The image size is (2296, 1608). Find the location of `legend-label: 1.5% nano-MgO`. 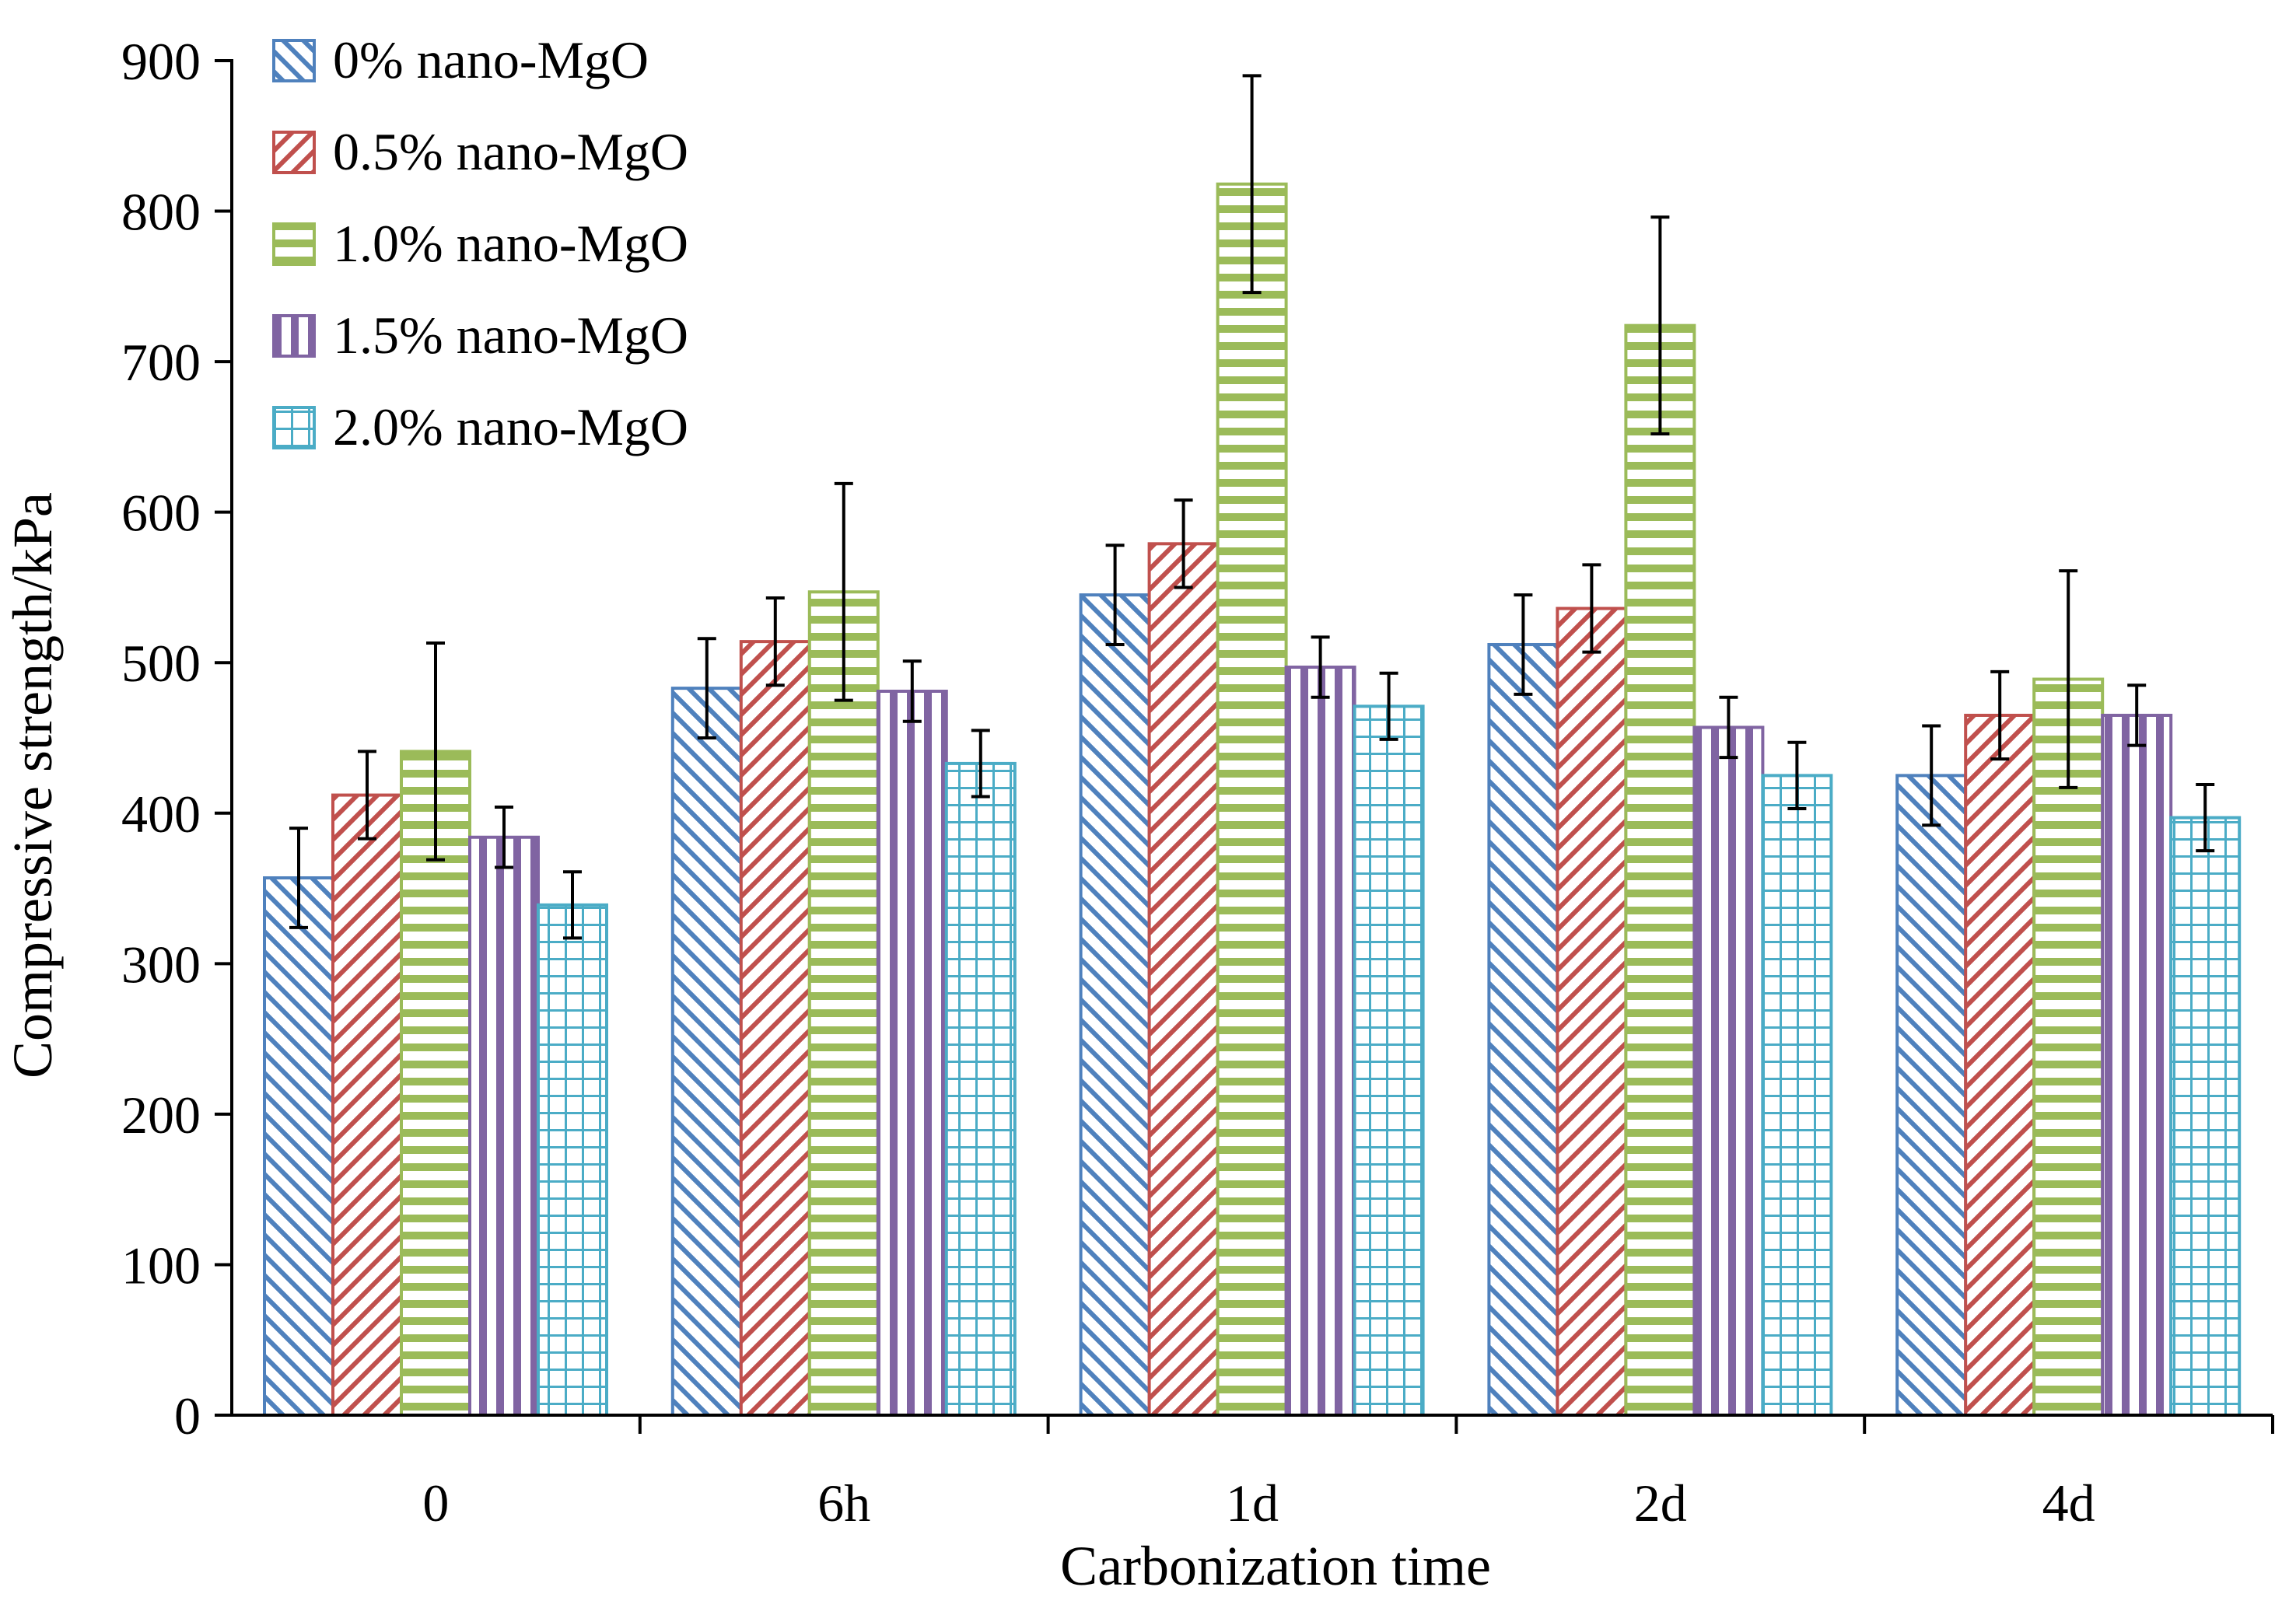

legend-label: 1.5% nano-MgO is located at coordinates (511, 335).